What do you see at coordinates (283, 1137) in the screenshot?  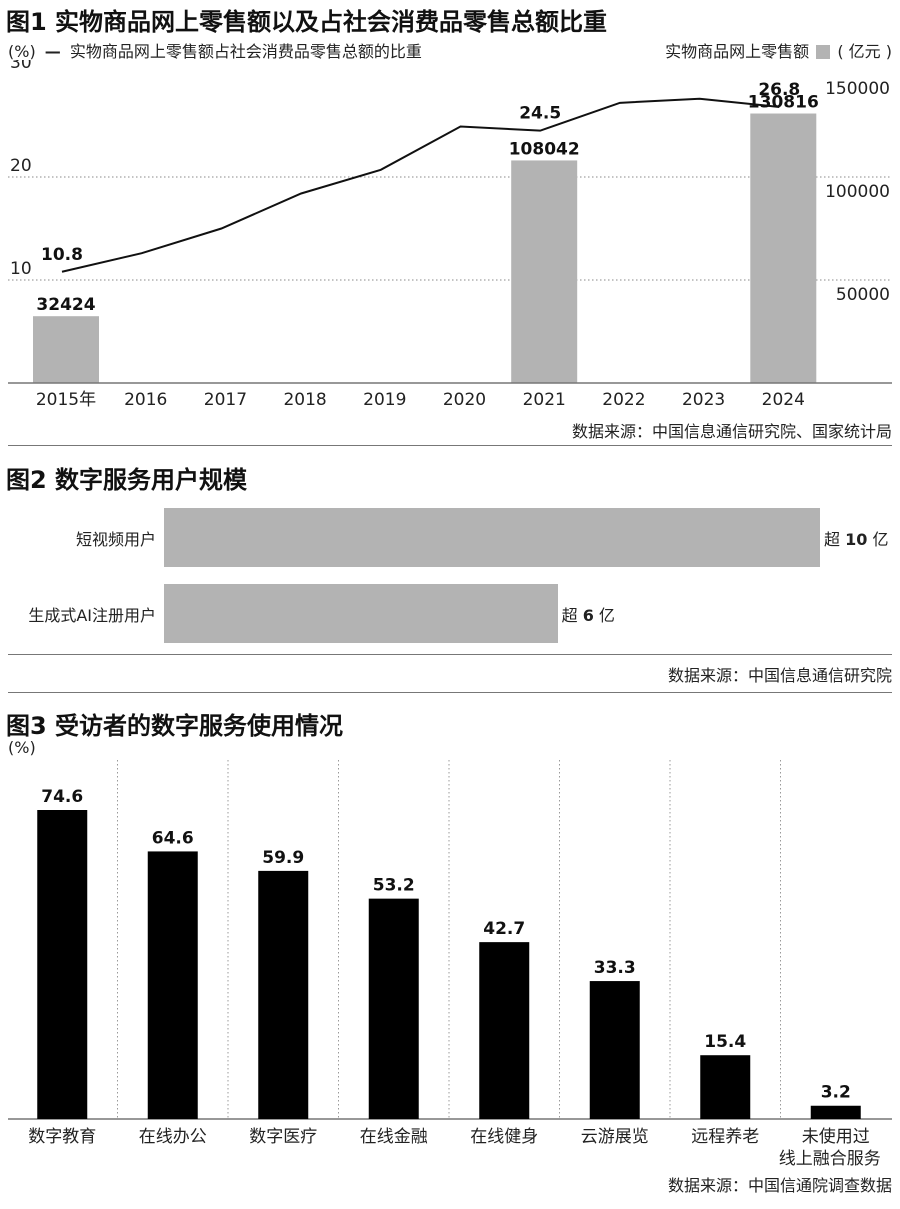 I see `x-tick-label: 数字医疗` at bounding box center [283, 1137].